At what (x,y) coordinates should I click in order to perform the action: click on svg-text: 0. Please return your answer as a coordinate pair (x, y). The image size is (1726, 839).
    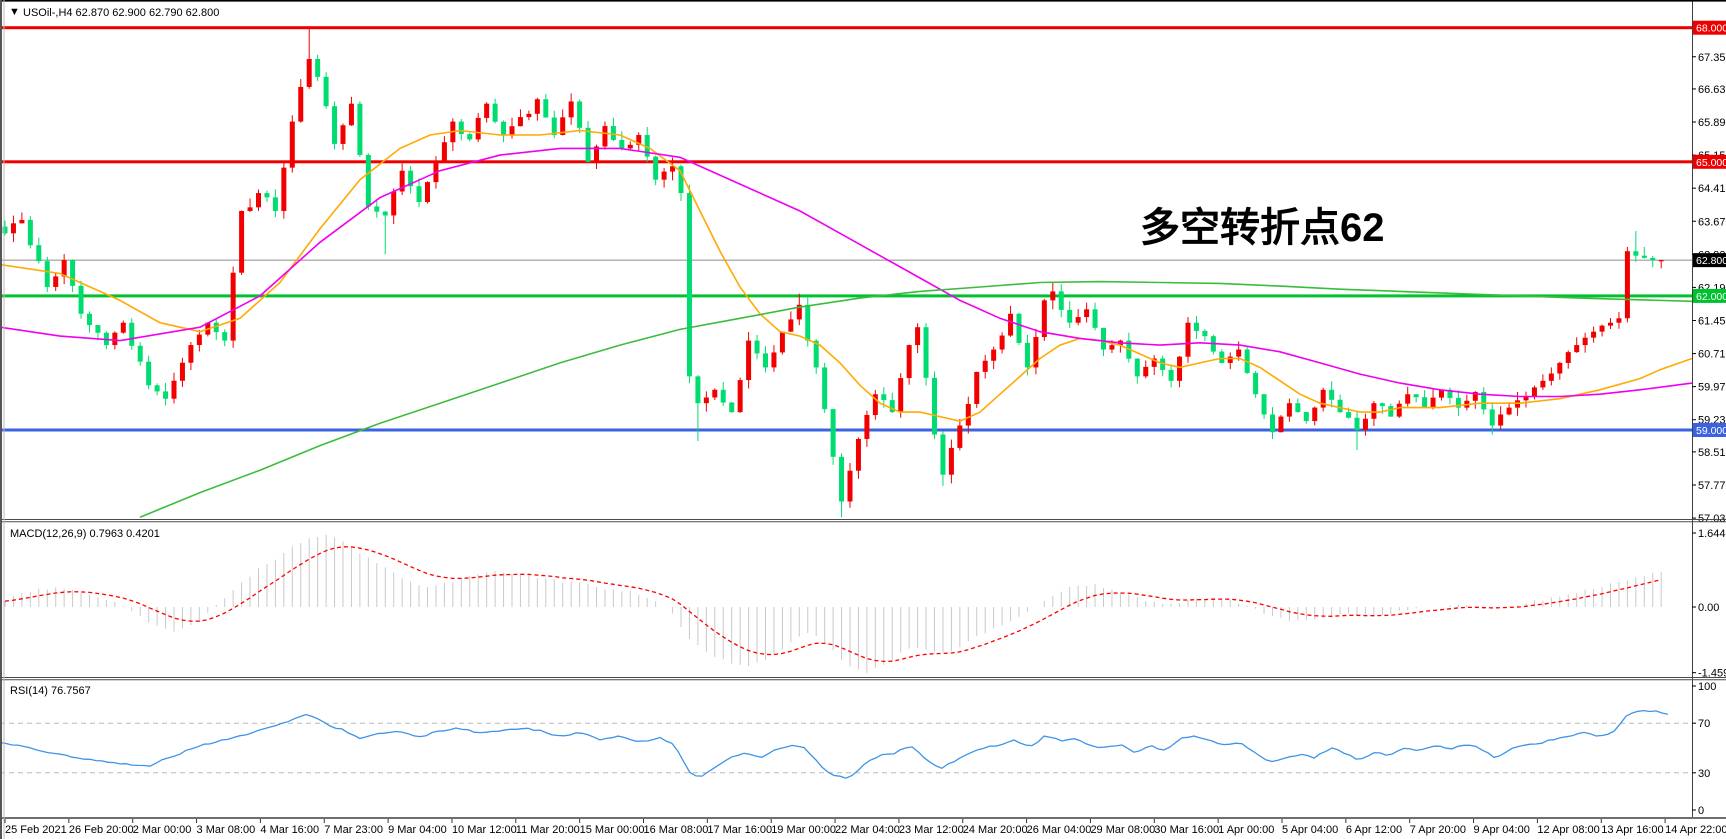
    Looking at the image, I should click on (1701, 811).